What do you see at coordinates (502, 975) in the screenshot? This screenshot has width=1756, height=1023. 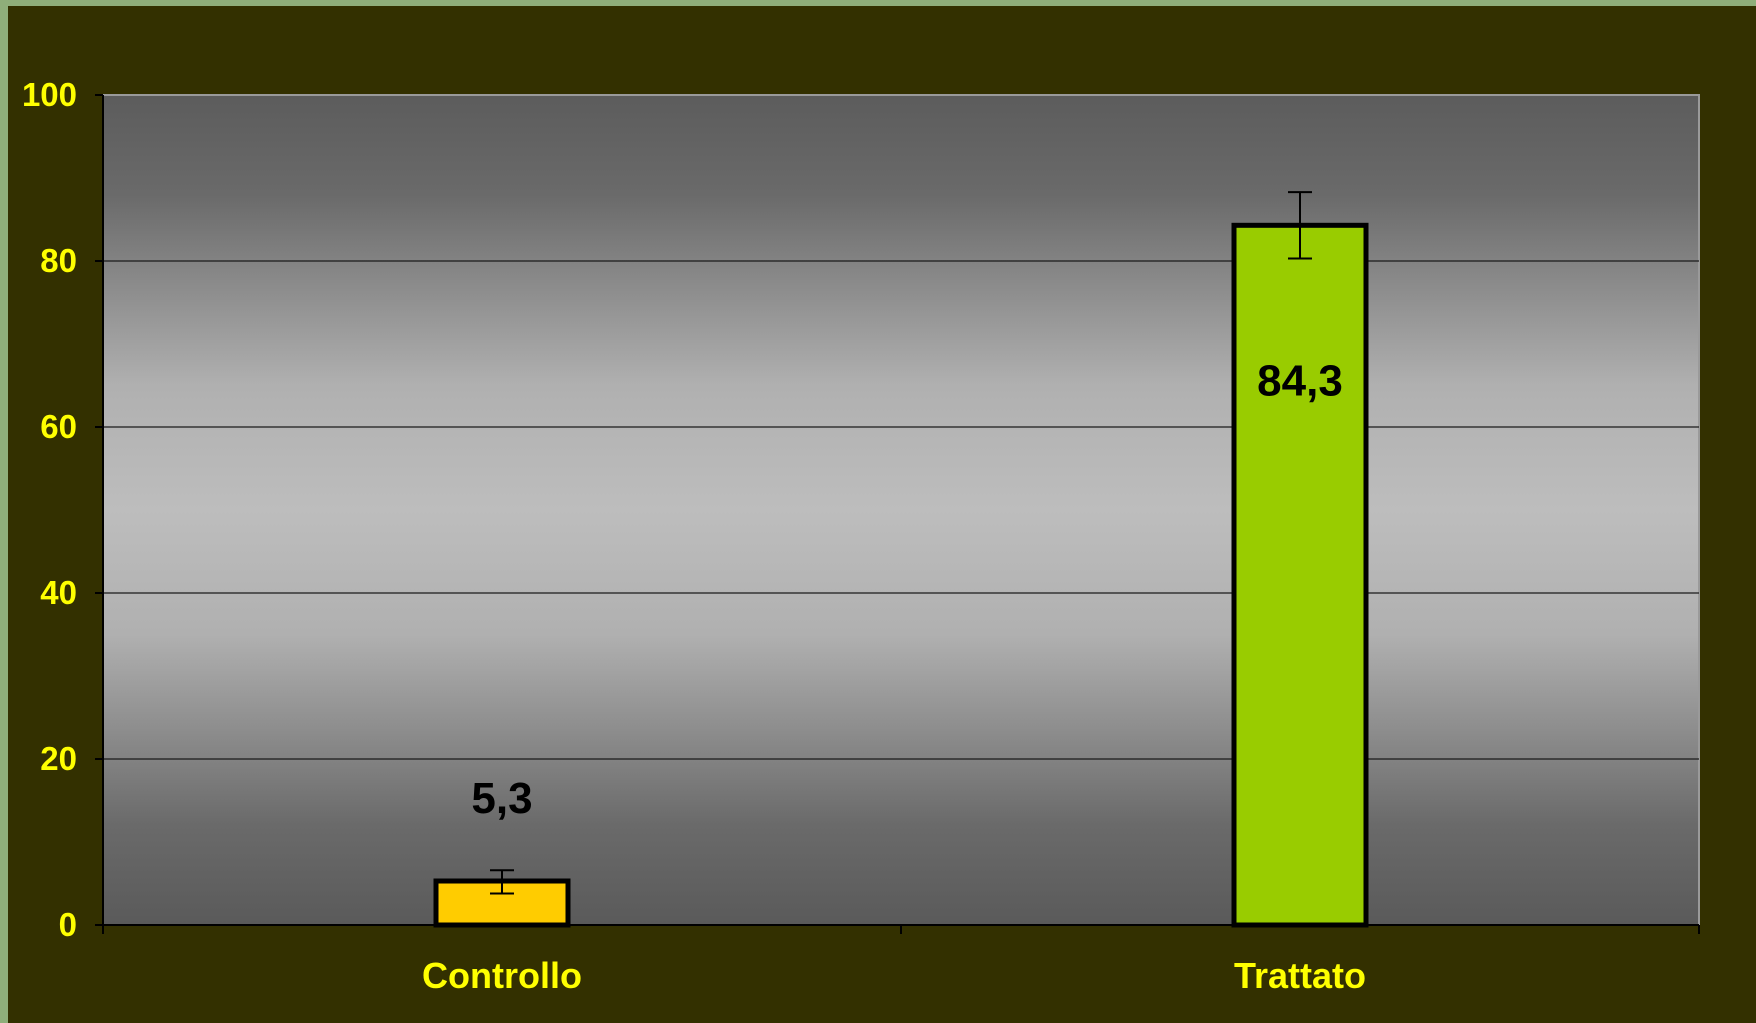 I see `x-category-label: Controllo` at bounding box center [502, 975].